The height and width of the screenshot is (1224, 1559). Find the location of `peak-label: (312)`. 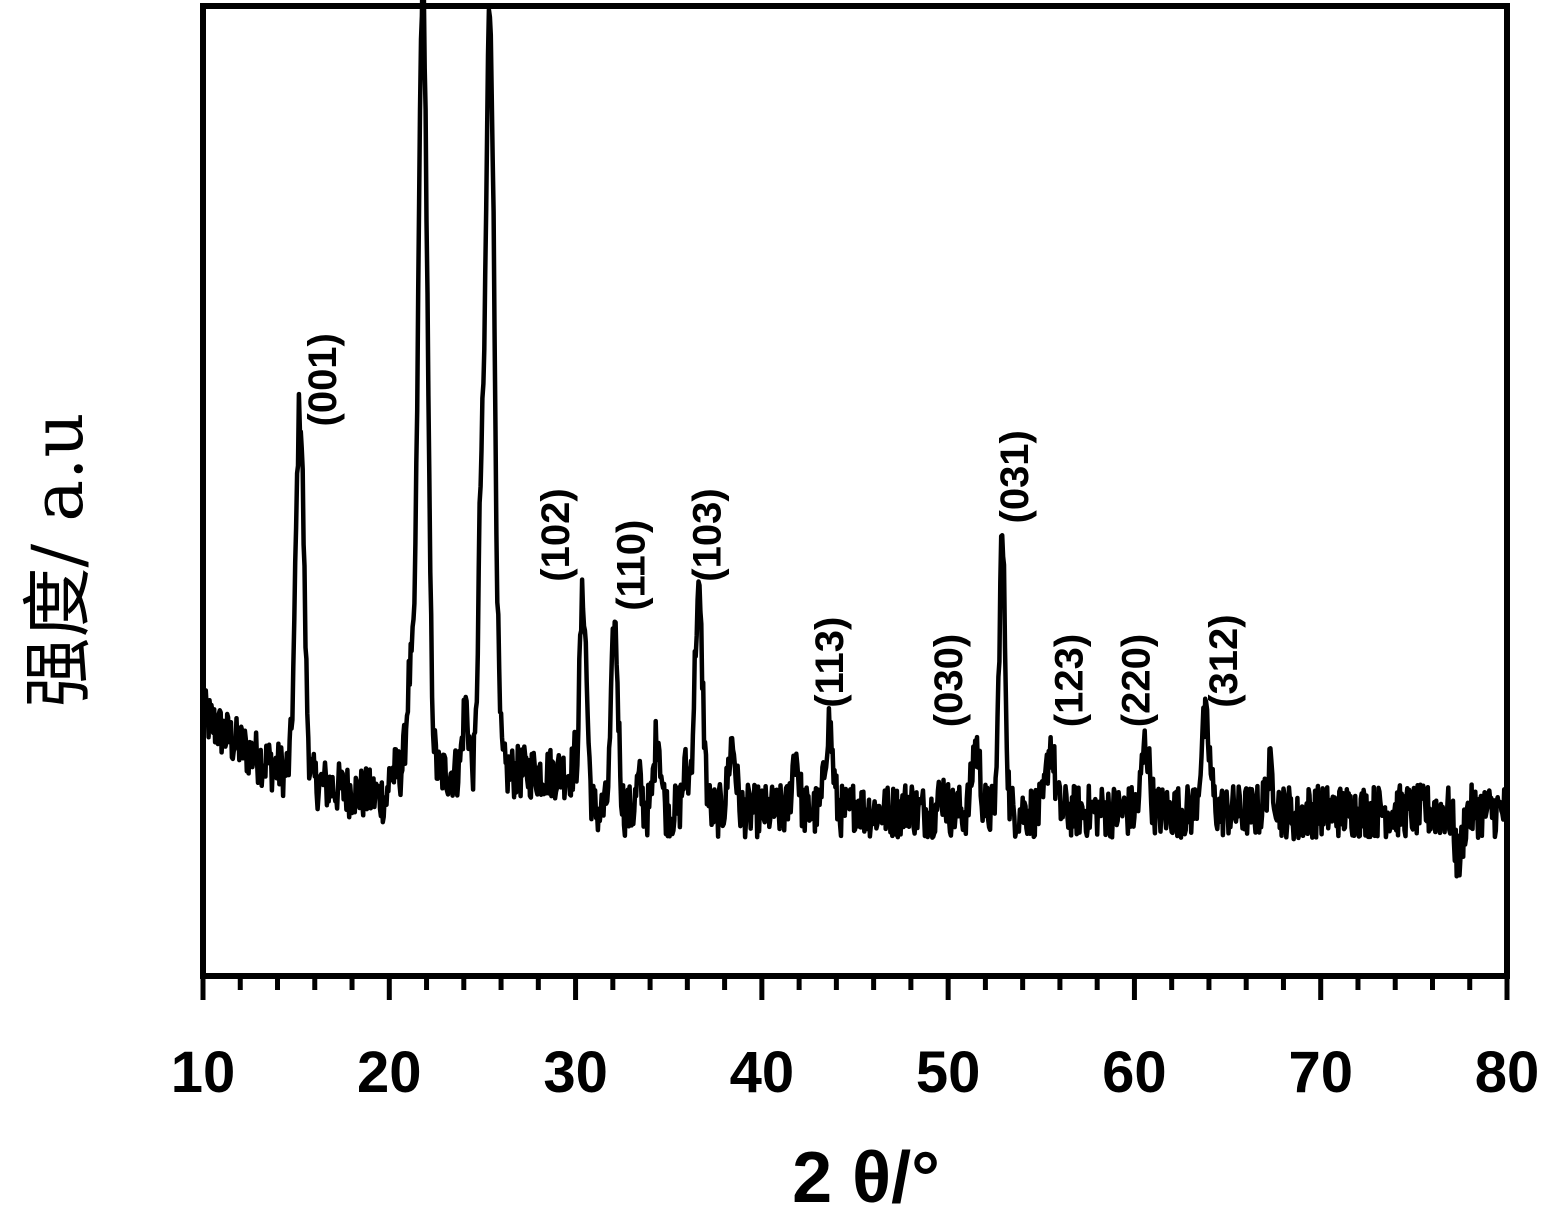

peak-label: (312) is located at coordinates (1224, 660).